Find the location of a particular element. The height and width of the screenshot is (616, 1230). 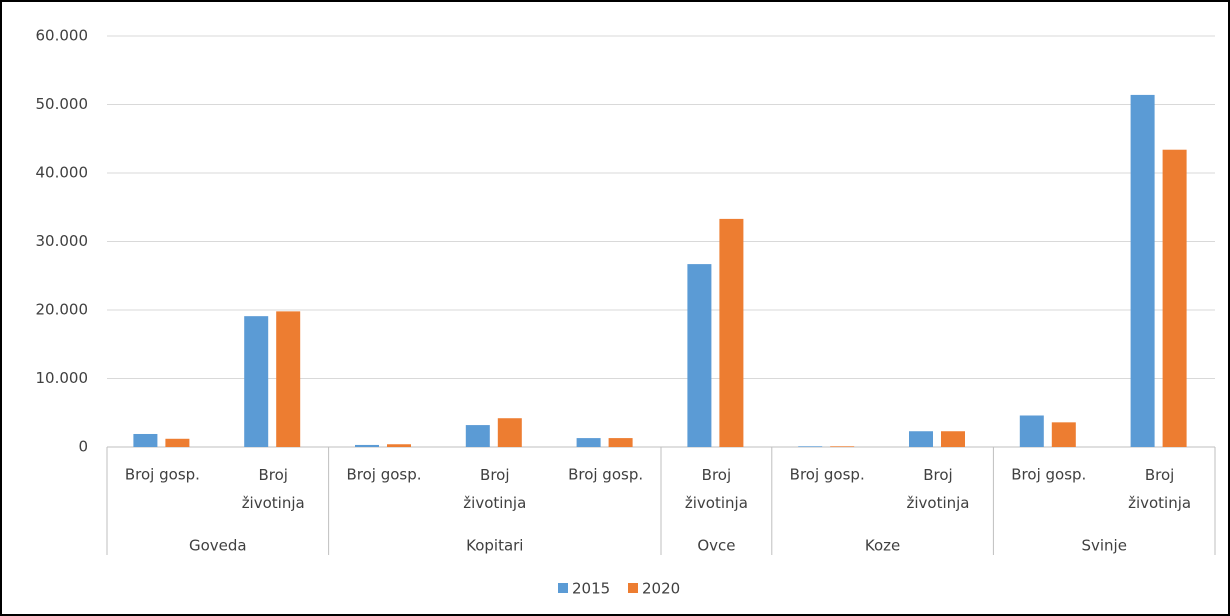

y-tick-label: 60.000 is located at coordinates (62, 36).